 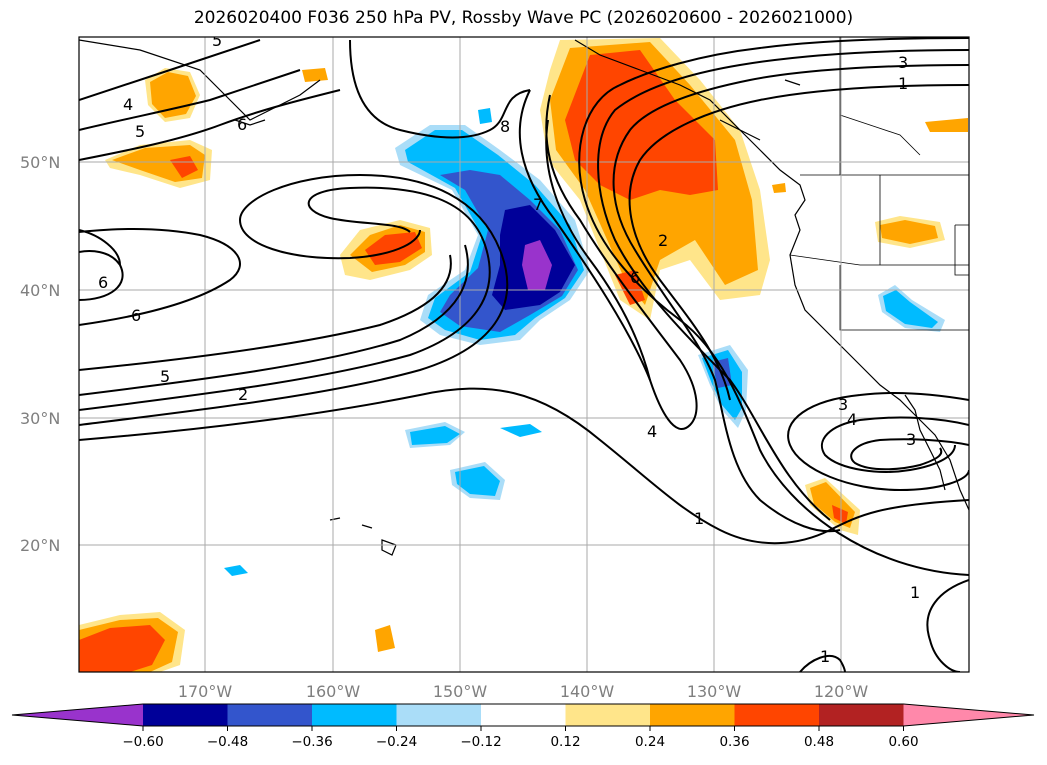 I want to click on lat-label: 50°N, so click(x=40, y=162).